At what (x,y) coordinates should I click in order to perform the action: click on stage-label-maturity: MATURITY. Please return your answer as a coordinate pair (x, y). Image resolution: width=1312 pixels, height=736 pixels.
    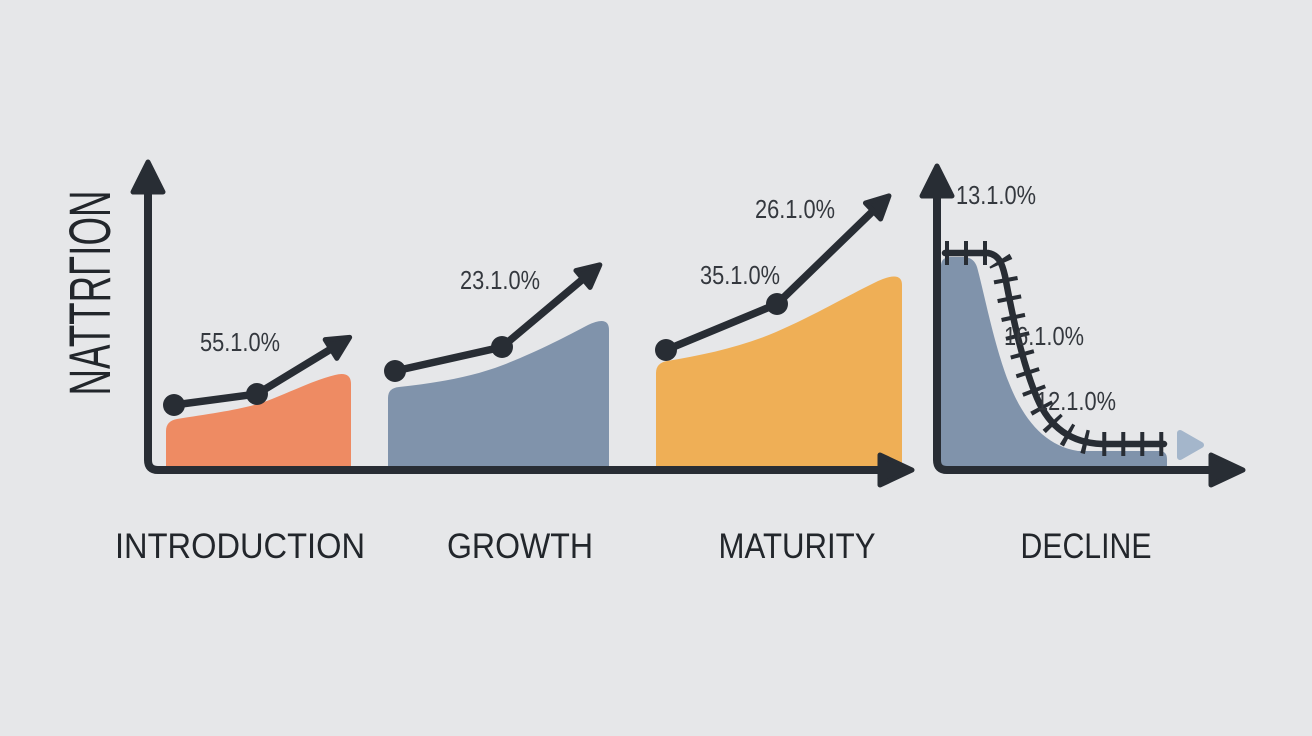
    Looking at the image, I should click on (797, 546).